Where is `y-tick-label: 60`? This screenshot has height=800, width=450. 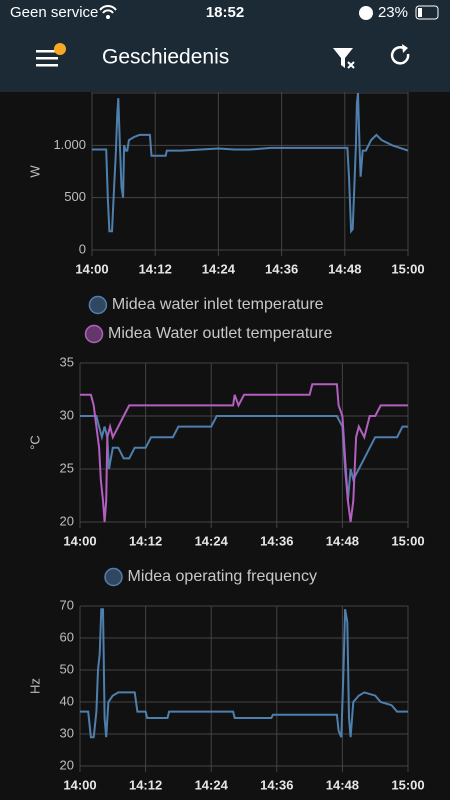
y-tick-label: 60 is located at coordinates (67, 636).